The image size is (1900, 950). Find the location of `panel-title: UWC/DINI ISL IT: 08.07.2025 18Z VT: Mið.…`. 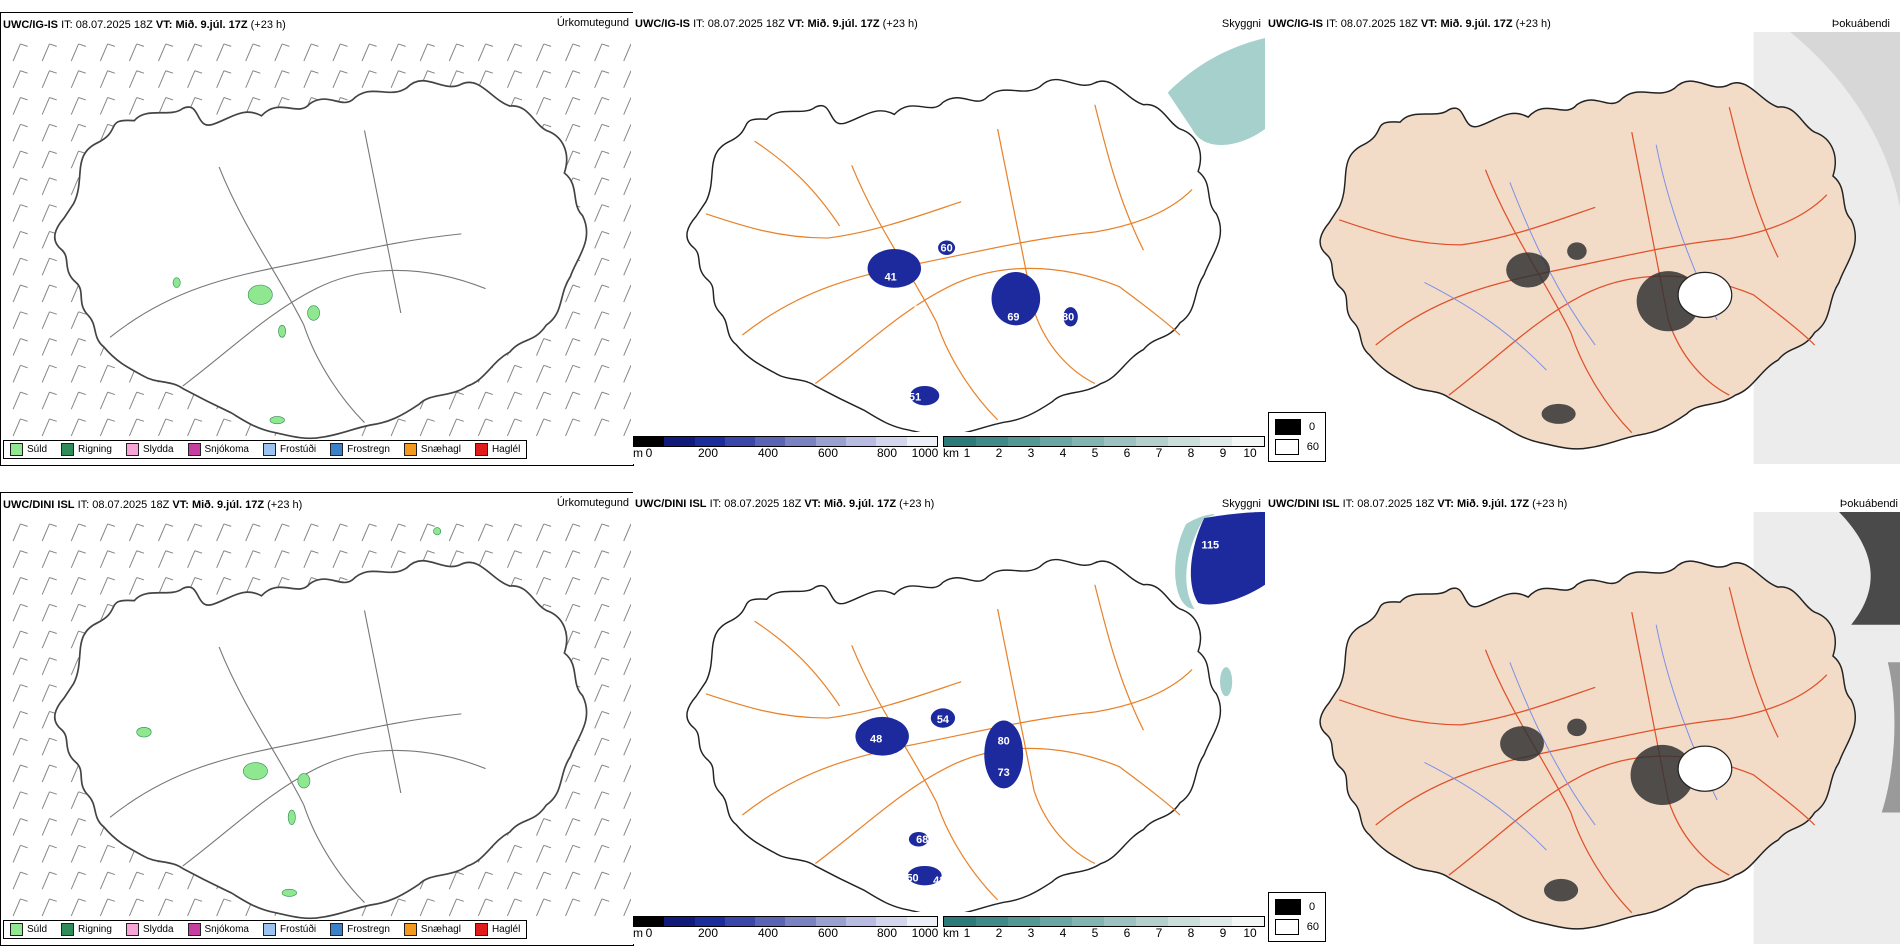

panel-title: UWC/DINI ISL IT: 08.07.2025 18Z VT: Mið.… is located at coordinates (153, 505).